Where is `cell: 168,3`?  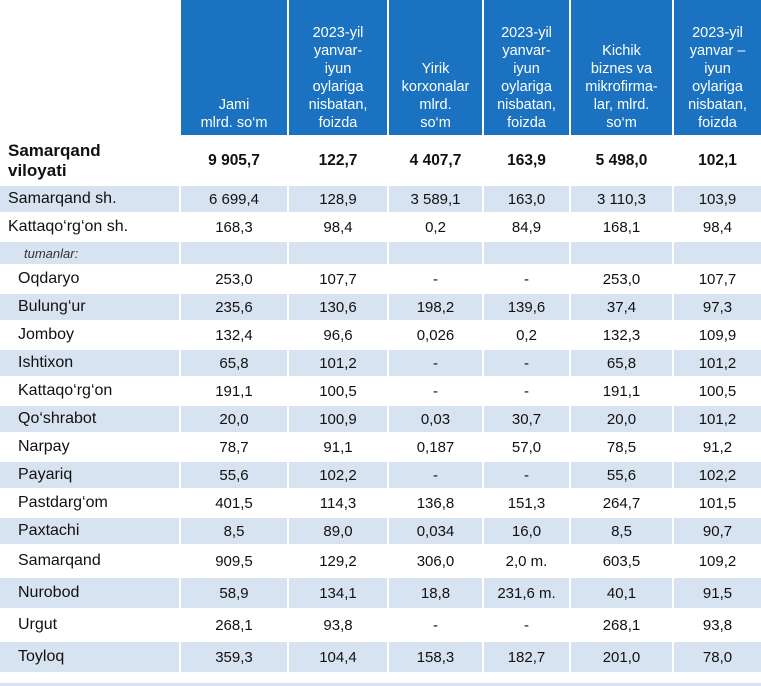 cell: 168,3 is located at coordinates (234, 227).